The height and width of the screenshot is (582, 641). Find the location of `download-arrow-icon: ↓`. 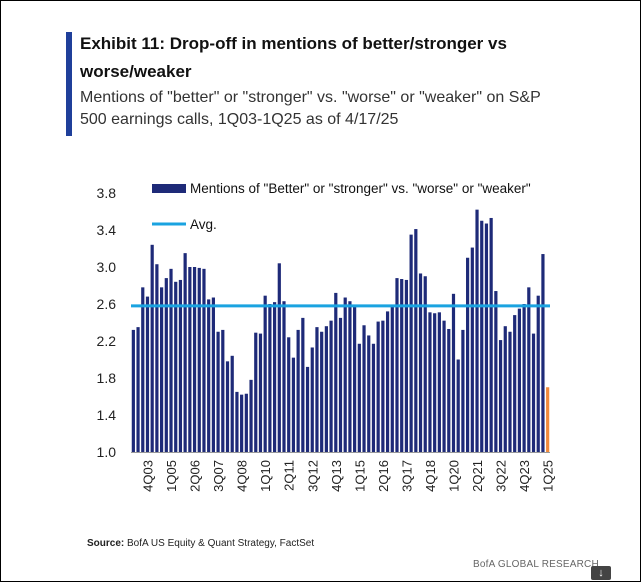

download-arrow-icon: ↓ is located at coordinates (601, 573).